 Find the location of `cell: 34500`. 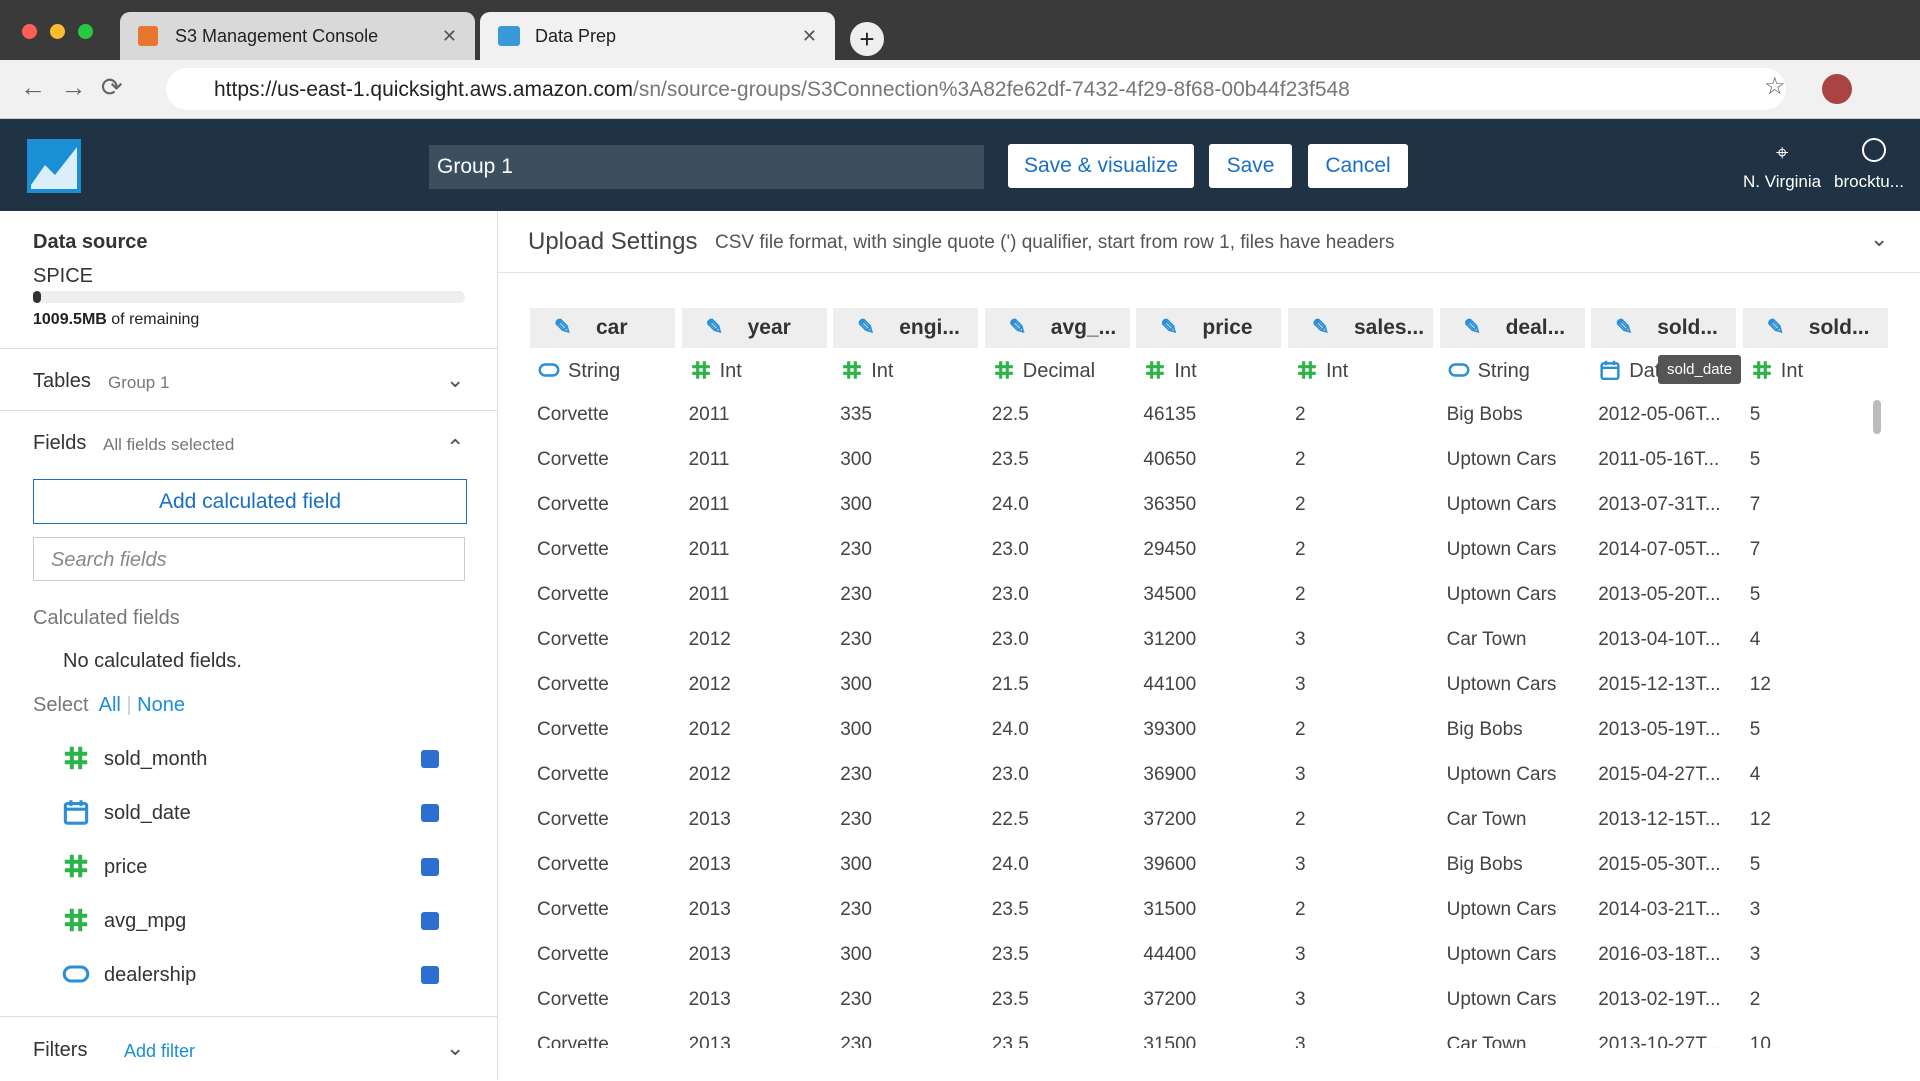

cell: 34500 is located at coordinates (1170, 594).